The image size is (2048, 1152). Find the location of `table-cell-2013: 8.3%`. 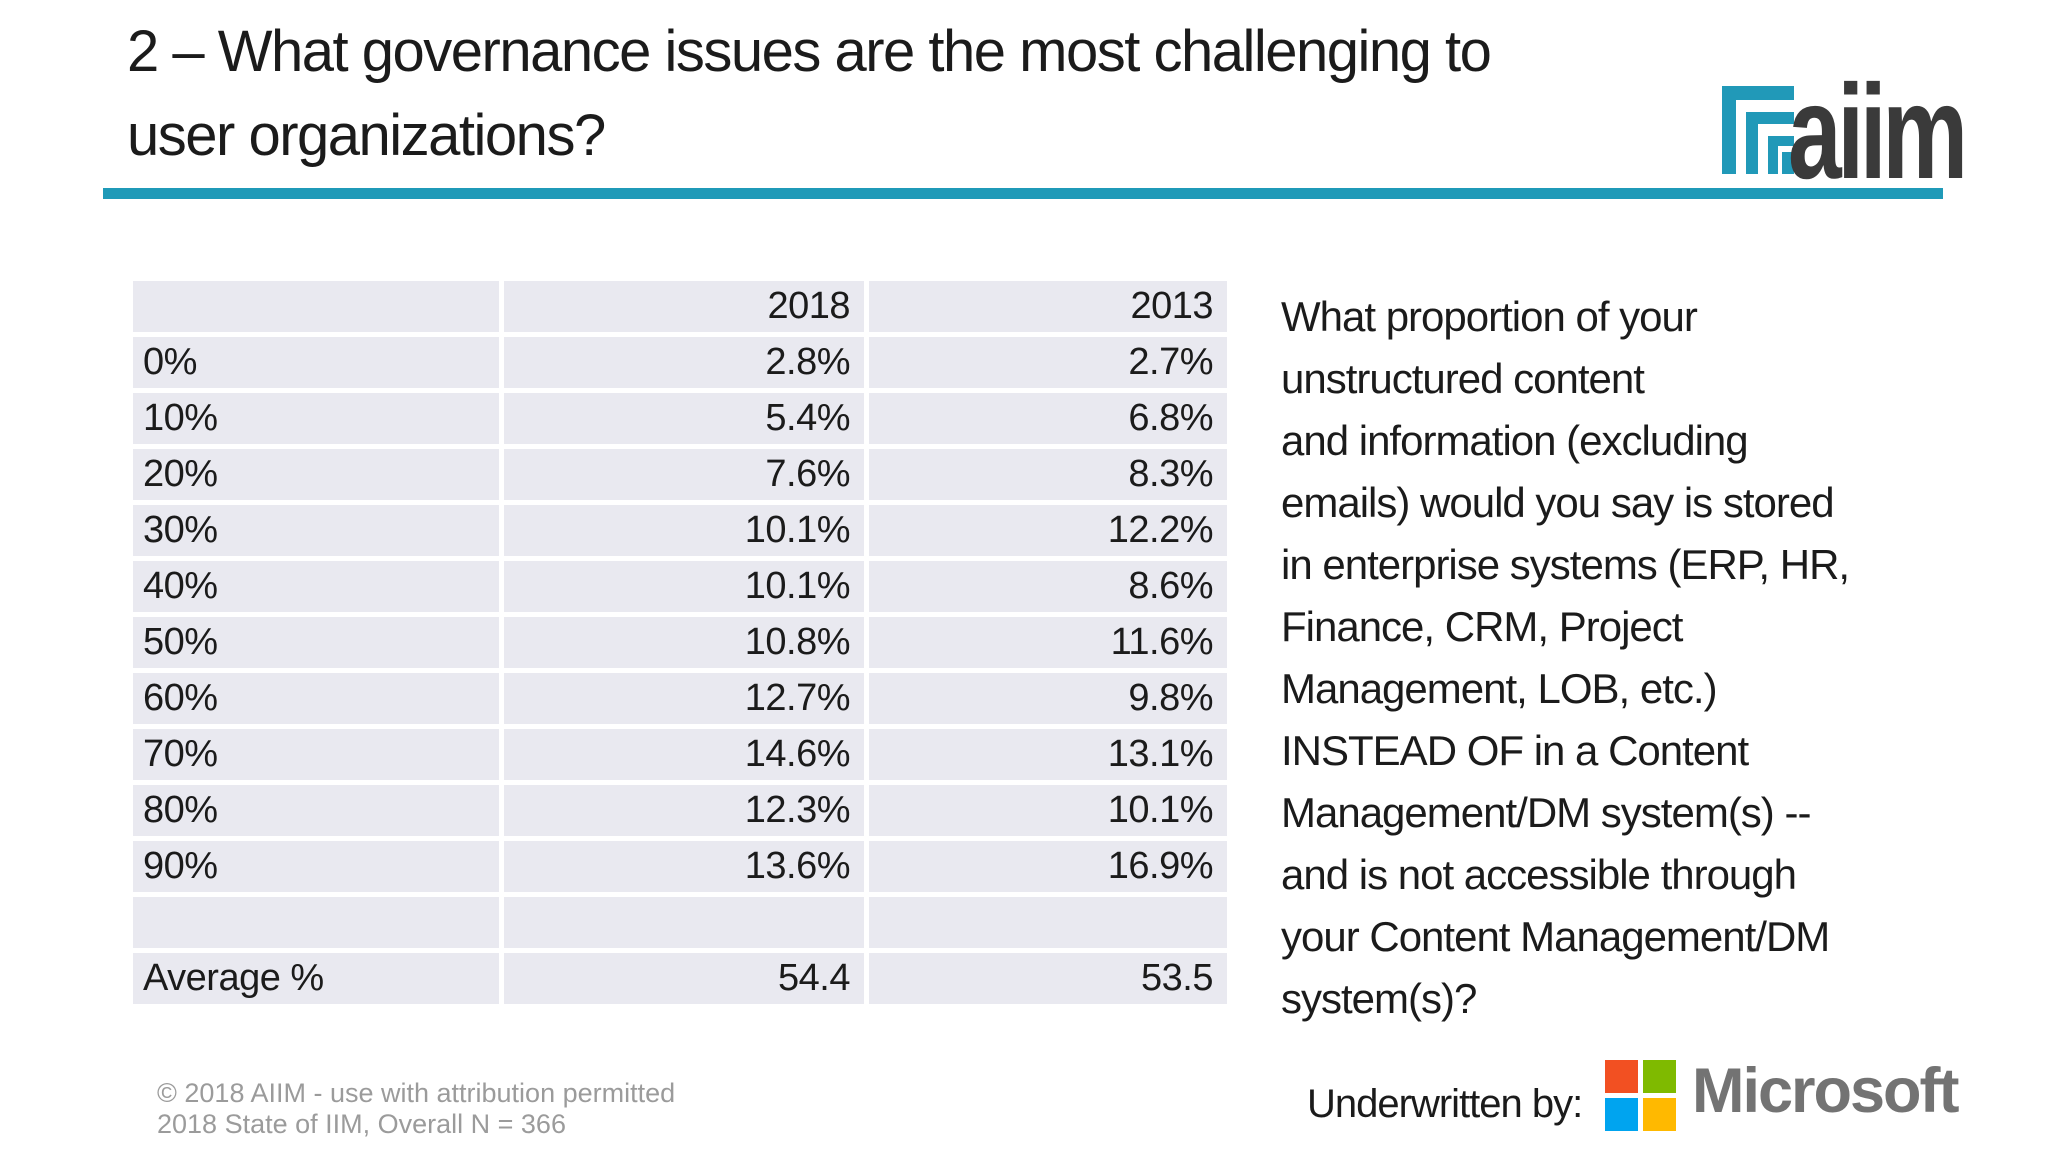

table-cell-2013: 8.3% is located at coordinates (1048, 474).